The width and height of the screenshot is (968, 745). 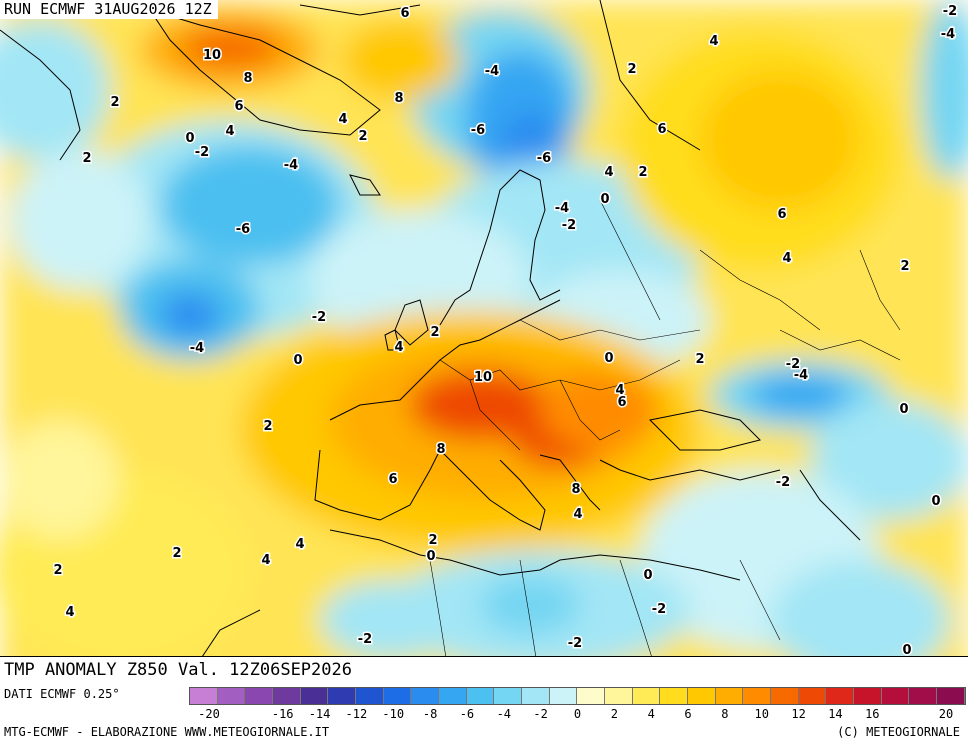 I want to click on scale-ticks: -20 -16 -14 -12 -10 -8 -6 -4 -2 0 2 4 6 8 10 12 14 16 20, so click(x=577, y=714).